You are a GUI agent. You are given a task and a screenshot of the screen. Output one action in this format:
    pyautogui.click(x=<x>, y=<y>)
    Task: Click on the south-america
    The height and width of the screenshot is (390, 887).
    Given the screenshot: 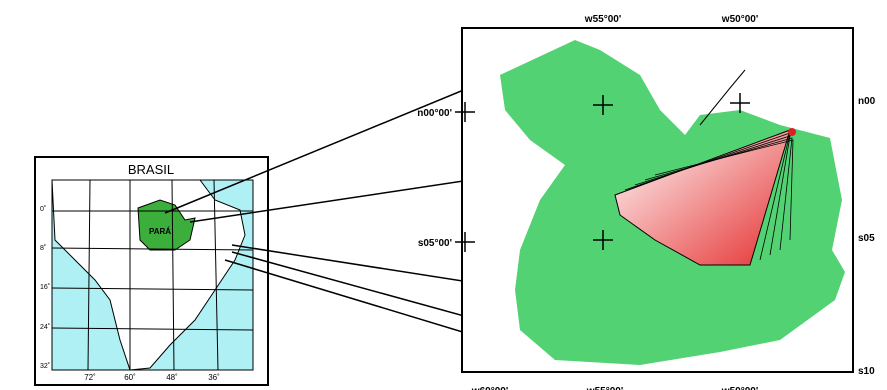 What is the action you would take?
    pyautogui.click(x=148, y=275)
    